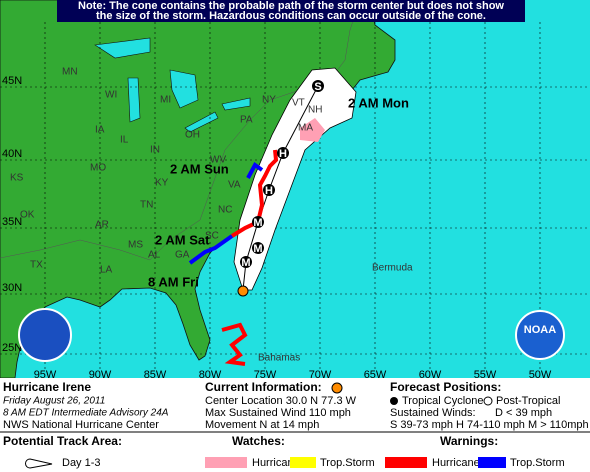  Describe the element at coordinates (39, 463) in the screenshot. I see `cone-icon` at that location.